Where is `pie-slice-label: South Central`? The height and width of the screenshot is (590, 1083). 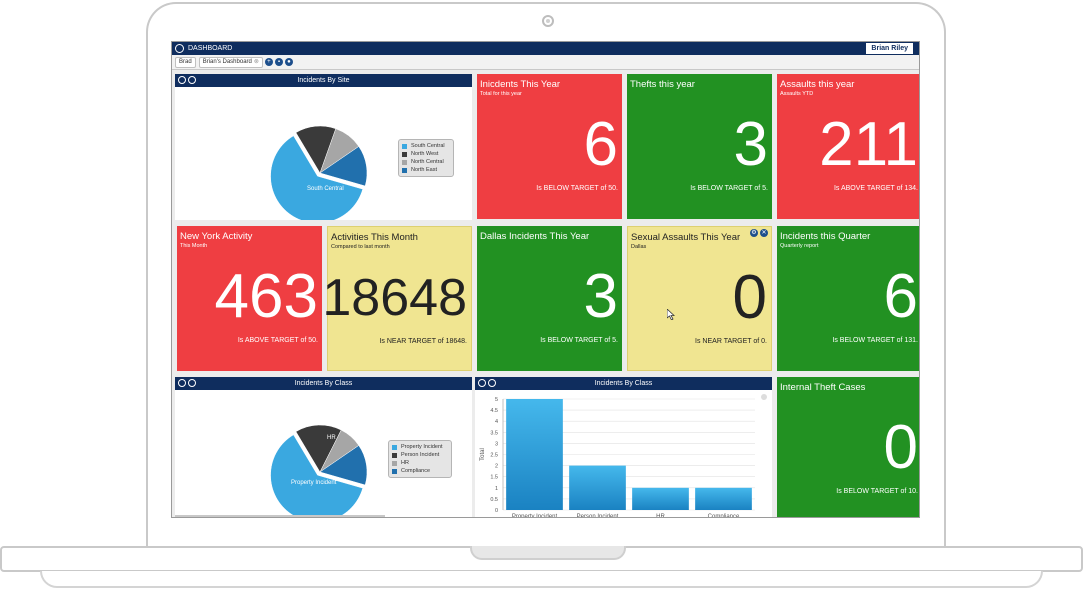
pie-slice-label: South Central is located at coordinates (325, 189).